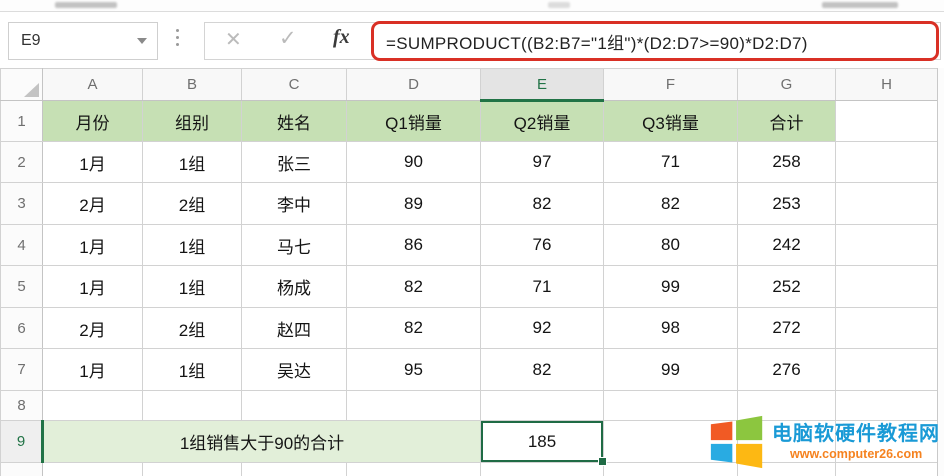 The width and height of the screenshot is (944, 476). I want to click on cell-C7: 吴达, so click(294, 369).